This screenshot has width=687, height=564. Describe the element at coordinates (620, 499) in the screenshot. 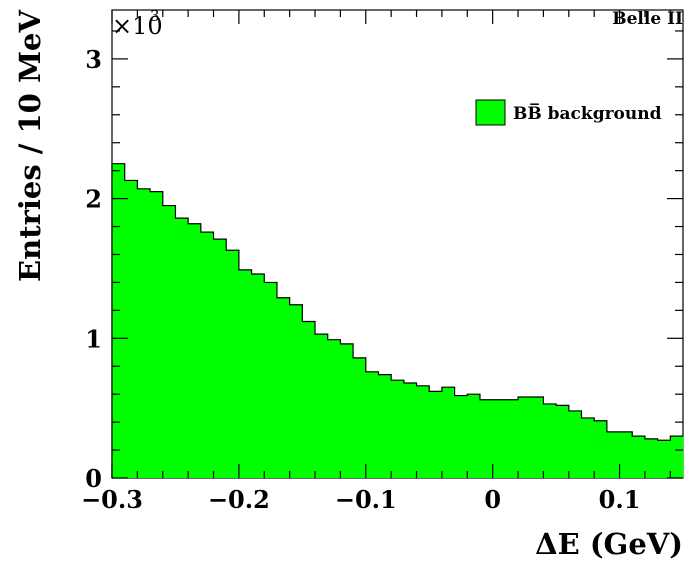

I see `x-tick-label: 0.1` at that location.